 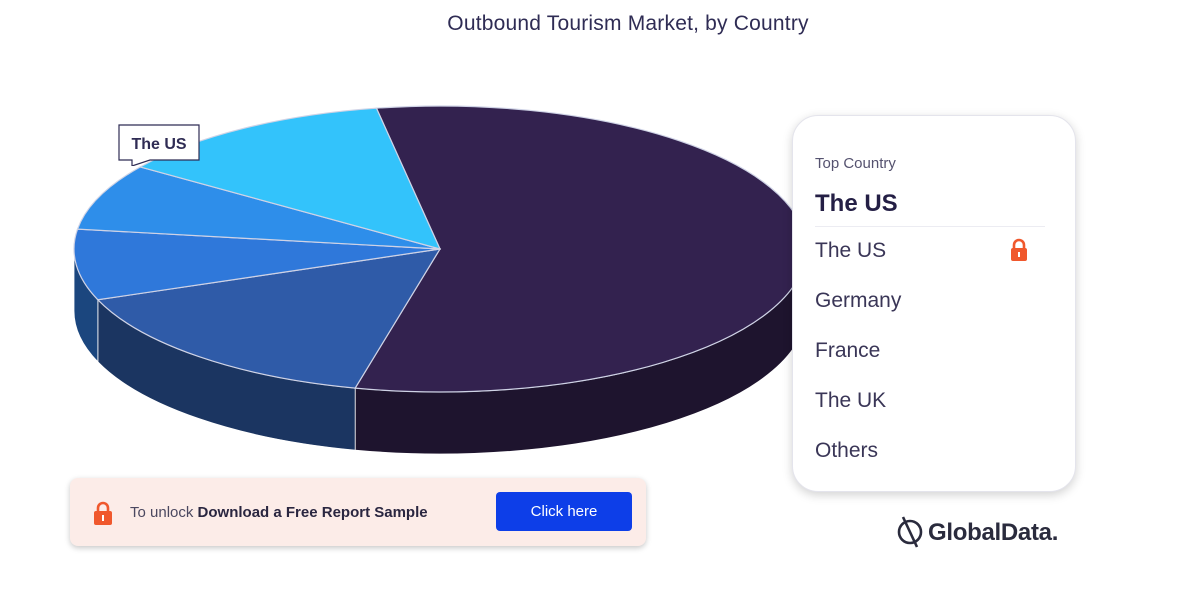 I want to click on country-list: The US Germany France The UK Others, so click(x=930, y=361).